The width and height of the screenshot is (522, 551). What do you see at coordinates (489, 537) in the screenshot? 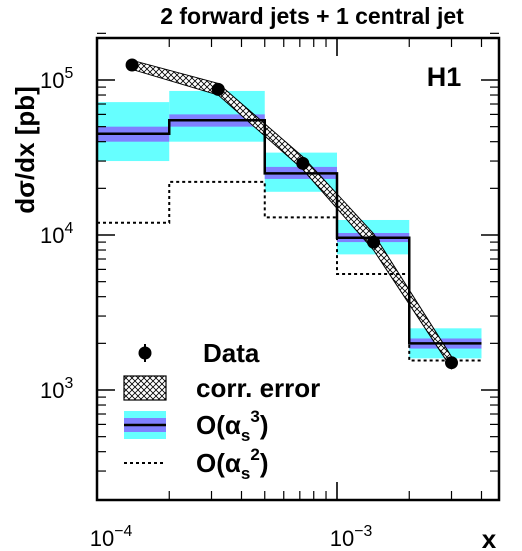
I see `x-axis-label: x` at bounding box center [489, 537].